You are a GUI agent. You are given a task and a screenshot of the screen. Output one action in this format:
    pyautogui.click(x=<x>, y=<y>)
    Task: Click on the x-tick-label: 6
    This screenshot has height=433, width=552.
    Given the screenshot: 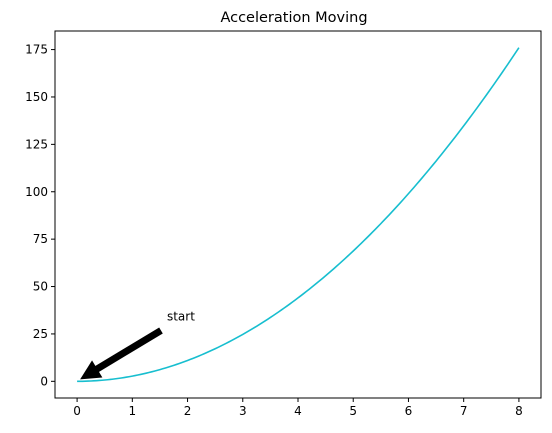 What is the action you would take?
    pyautogui.click(x=409, y=411)
    